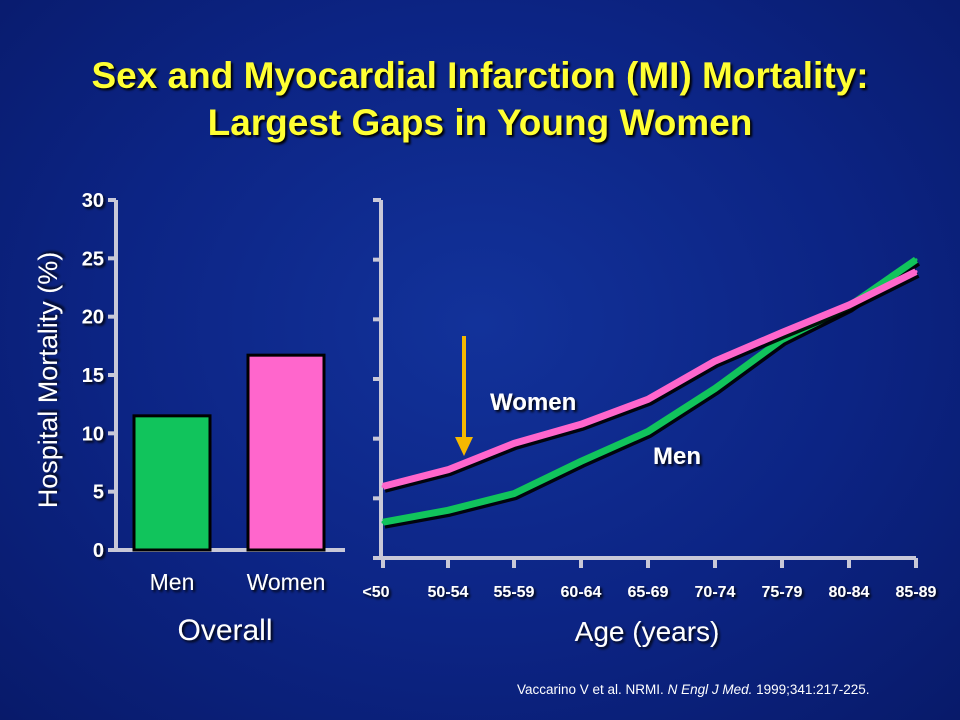  Describe the element at coordinates (581, 592) in the screenshot. I see `line-x-tick-label: 60-64` at that location.